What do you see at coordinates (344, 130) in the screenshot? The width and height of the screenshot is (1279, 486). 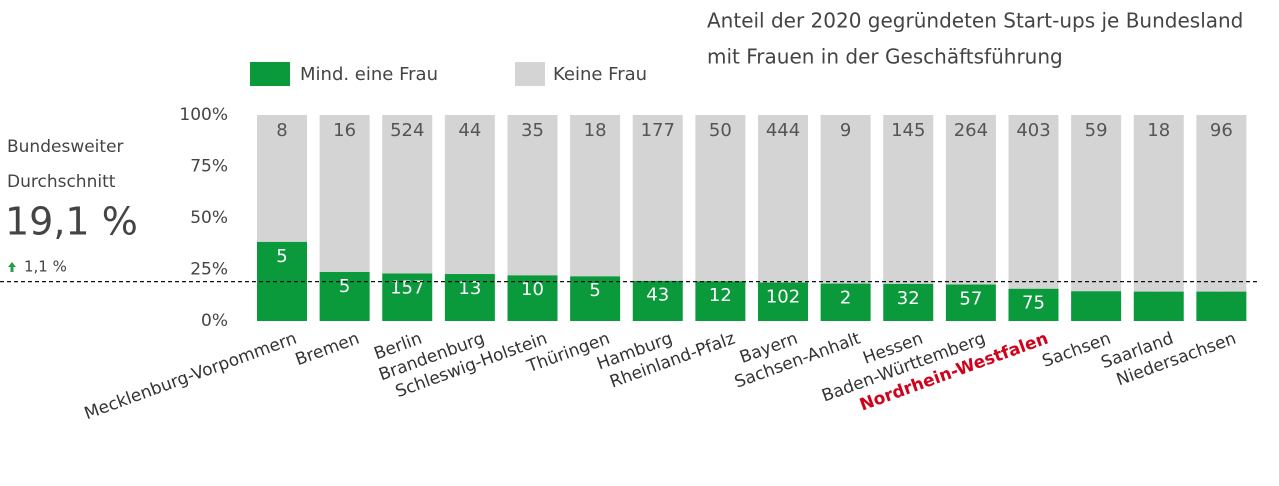 I see `data-label: 16` at bounding box center [344, 130].